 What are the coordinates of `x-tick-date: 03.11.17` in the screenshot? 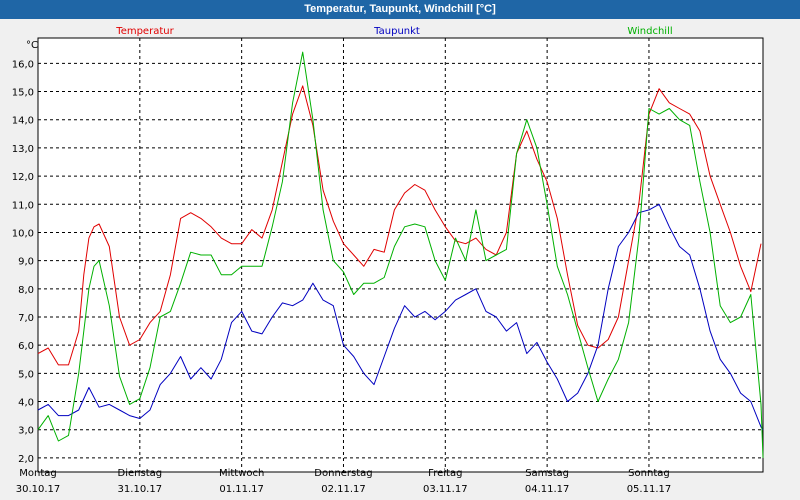 It's located at (445, 489).